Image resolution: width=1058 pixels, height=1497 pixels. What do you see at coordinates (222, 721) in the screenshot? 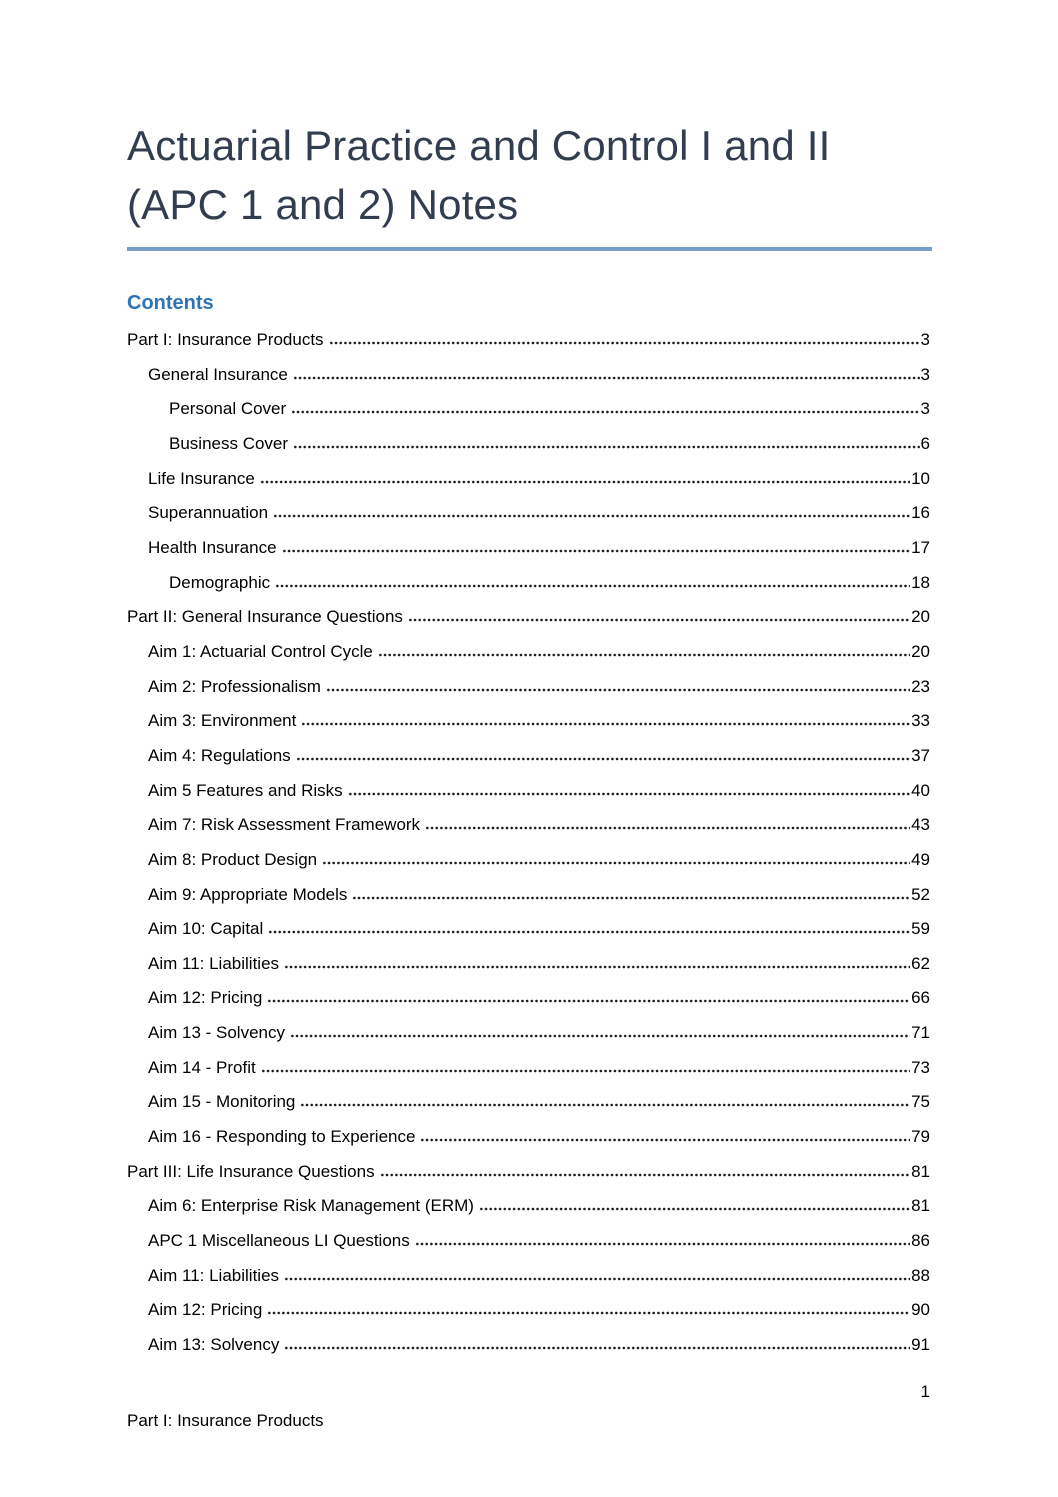
I see `toc-entry-label: Aim 3: Environment` at bounding box center [222, 721].